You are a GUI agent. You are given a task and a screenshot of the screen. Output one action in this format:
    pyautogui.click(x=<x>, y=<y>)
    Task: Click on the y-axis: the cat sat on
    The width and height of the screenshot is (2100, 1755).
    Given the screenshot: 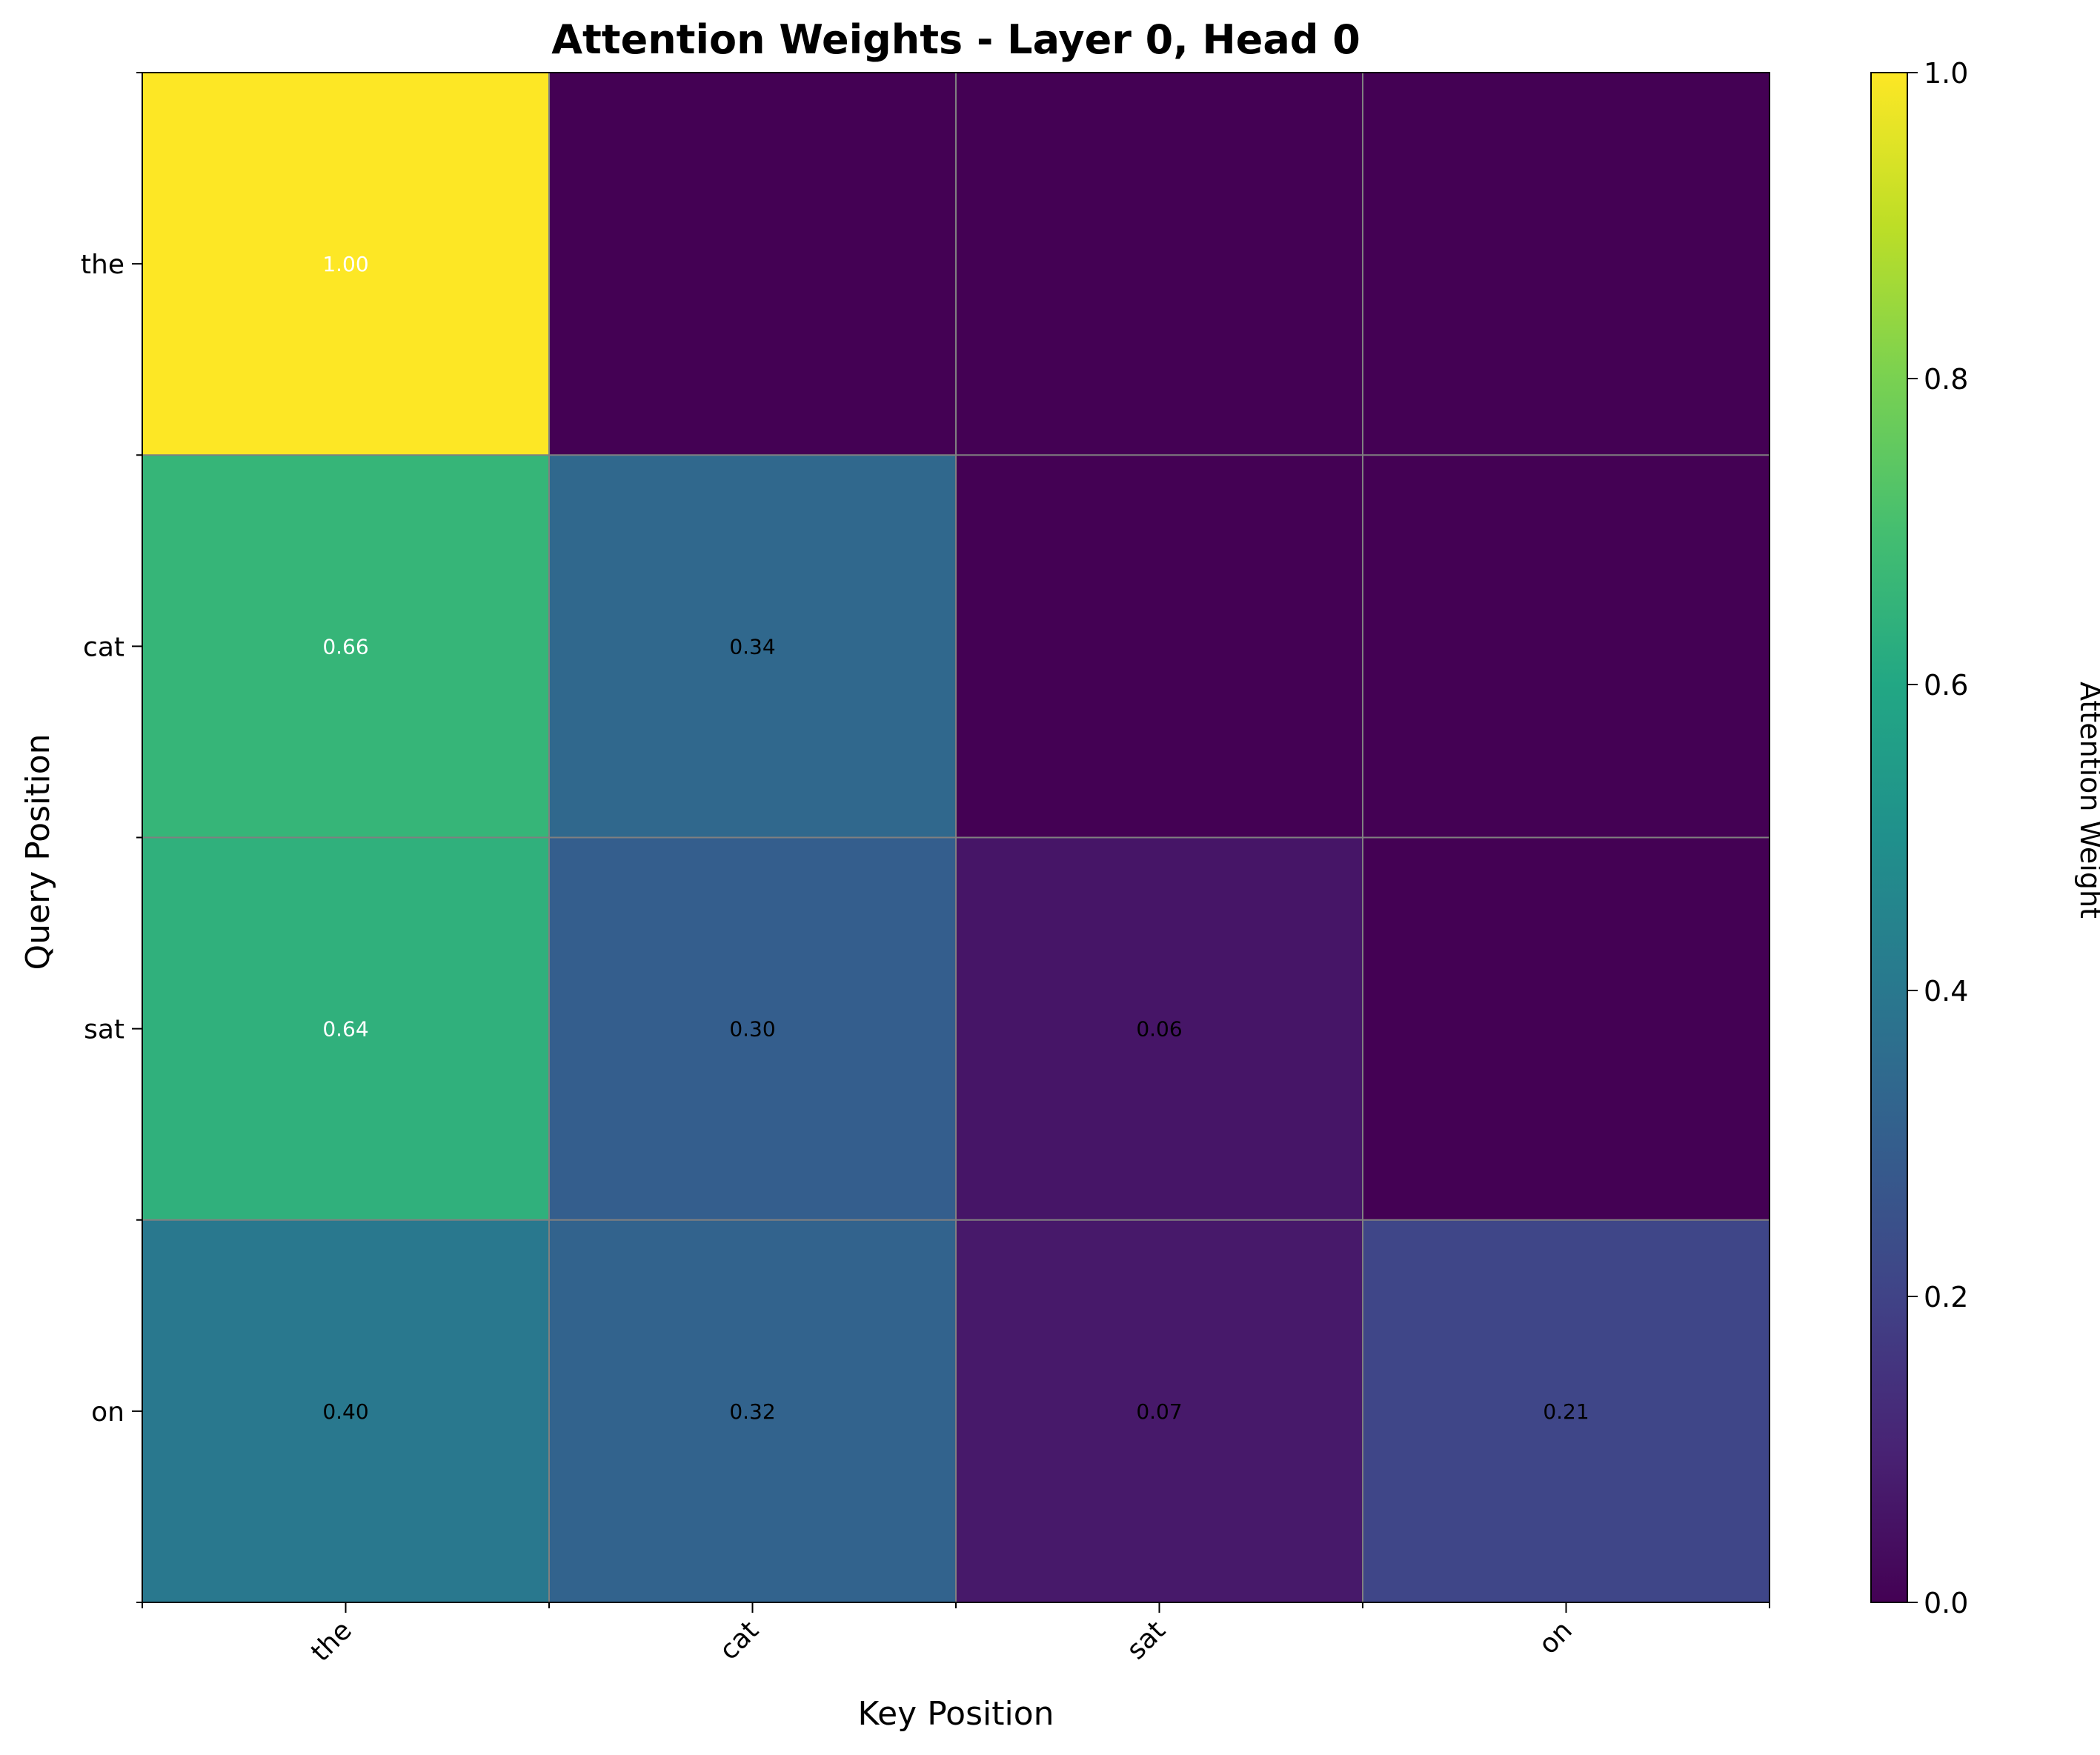 What is the action you would take?
    pyautogui.click(x=112, y=837)
    